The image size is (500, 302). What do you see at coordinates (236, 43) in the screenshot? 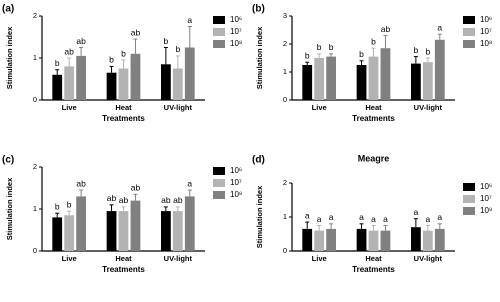
I see `legend-label: 10⁸` at bounding box center [236, 43].